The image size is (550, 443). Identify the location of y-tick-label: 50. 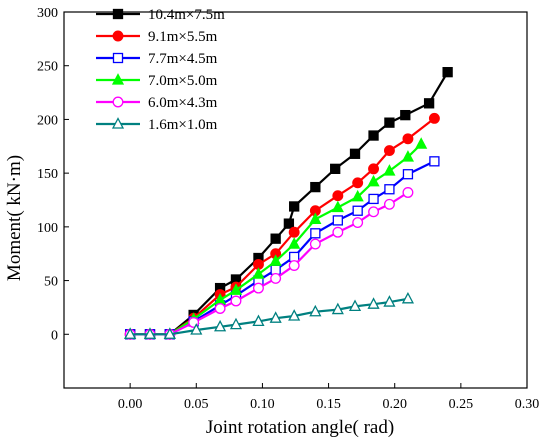
(51, 282).